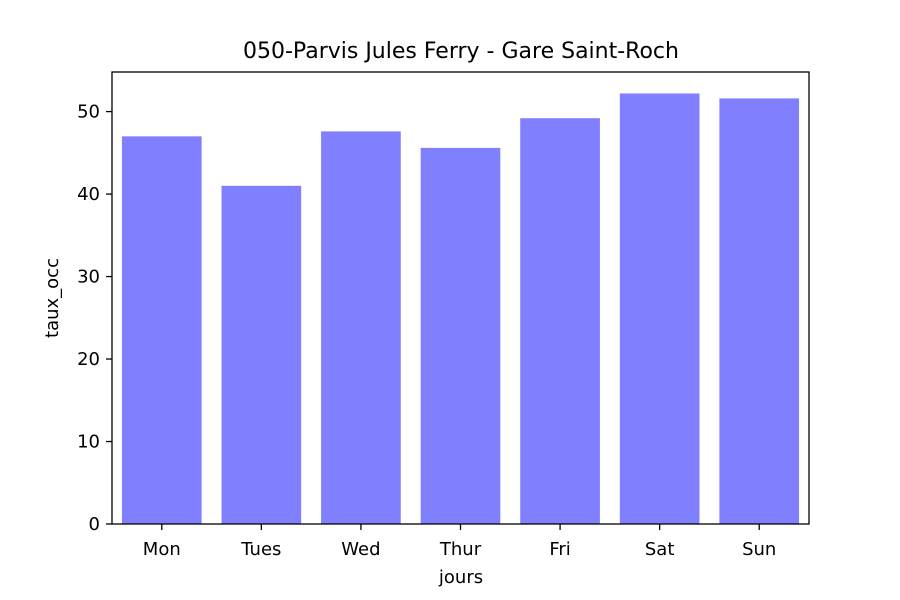  Describe the element at coordinates (94, 524) in the screenshot. I see `y-tick-label: 0` at that location.